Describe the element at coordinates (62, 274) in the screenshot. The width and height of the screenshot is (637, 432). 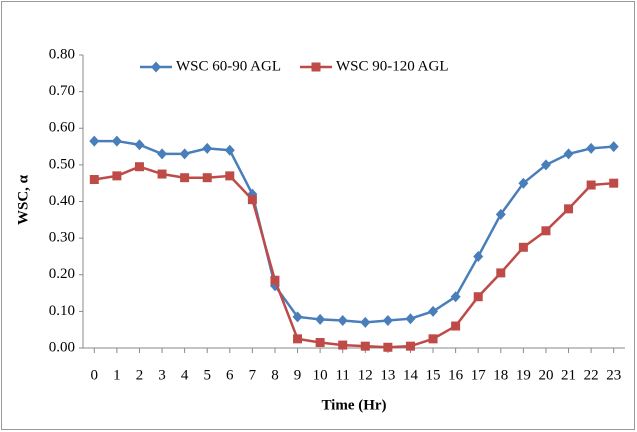
I see `y-tick-label: 0.20` at that location.